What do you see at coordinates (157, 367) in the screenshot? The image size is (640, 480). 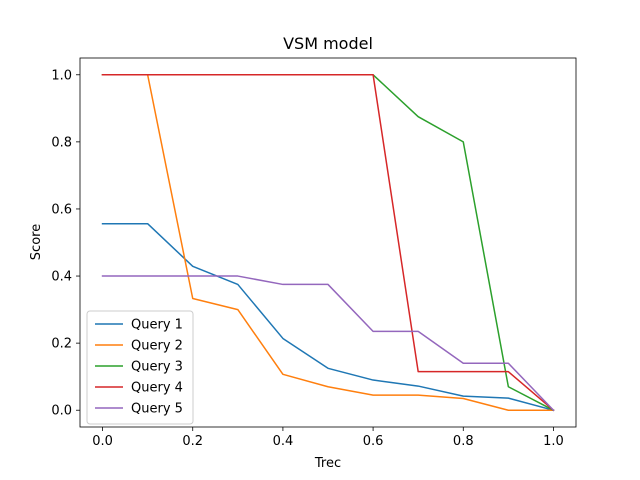 I see `legend-label: Query 3` at bounding box center [157, 367].